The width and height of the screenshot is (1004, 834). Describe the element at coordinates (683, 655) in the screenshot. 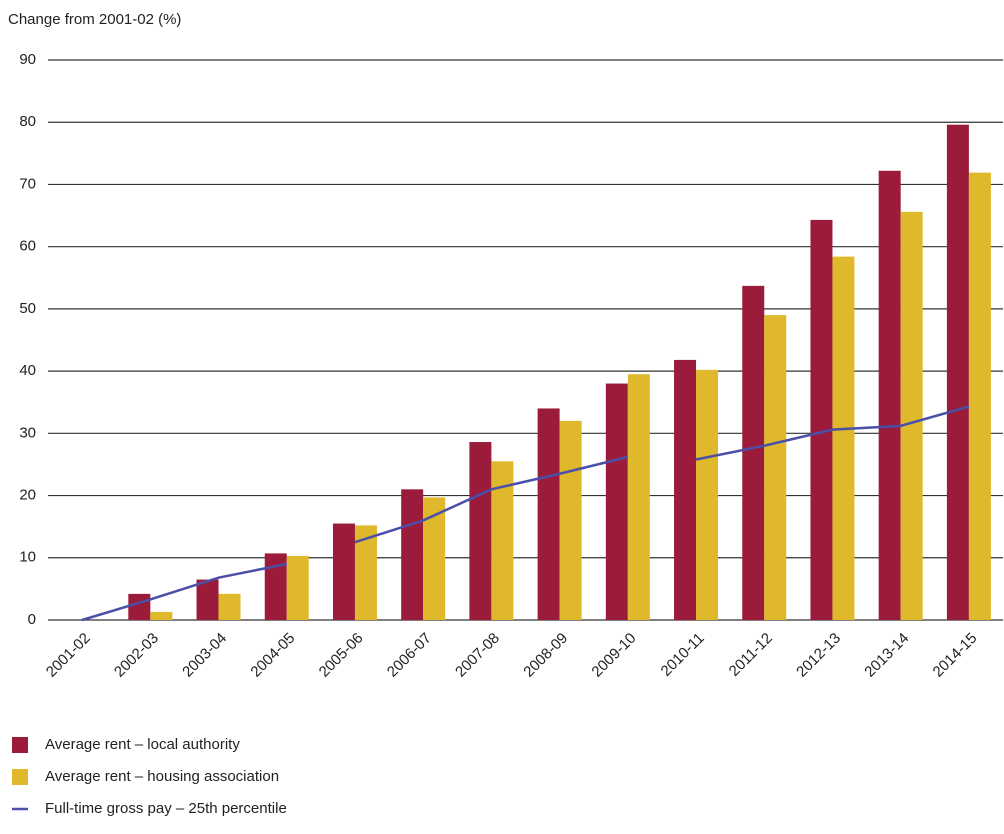

I see `x-tick-label: 2010-11` at that location.